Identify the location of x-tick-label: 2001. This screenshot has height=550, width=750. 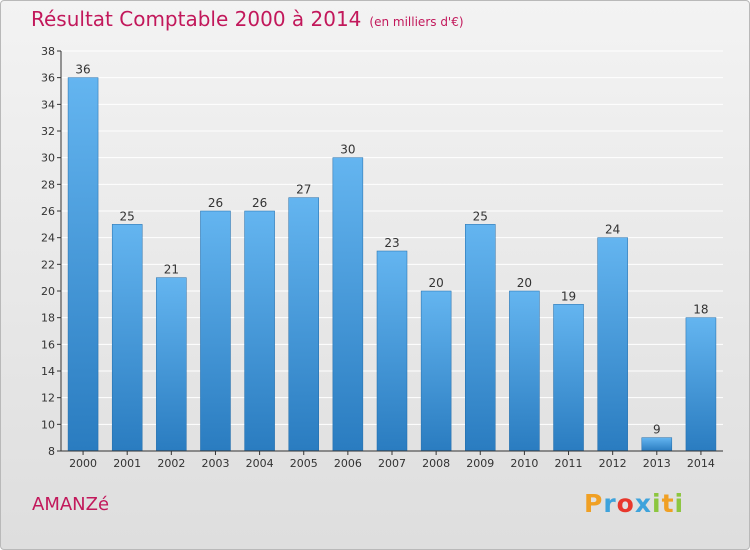
(127, 463).